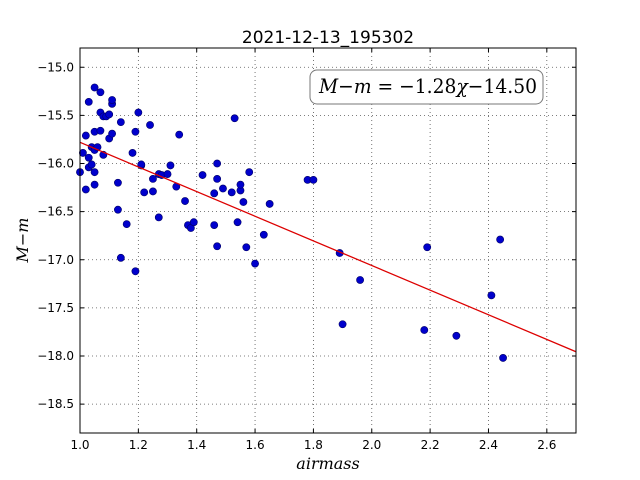 Image resolution: width=640 pixels, height=480 pixels. What do you see at coordinates (79, 445) in the screenshot?
I see `x-tick-label: 1.0` at bounding box center [79, 445].